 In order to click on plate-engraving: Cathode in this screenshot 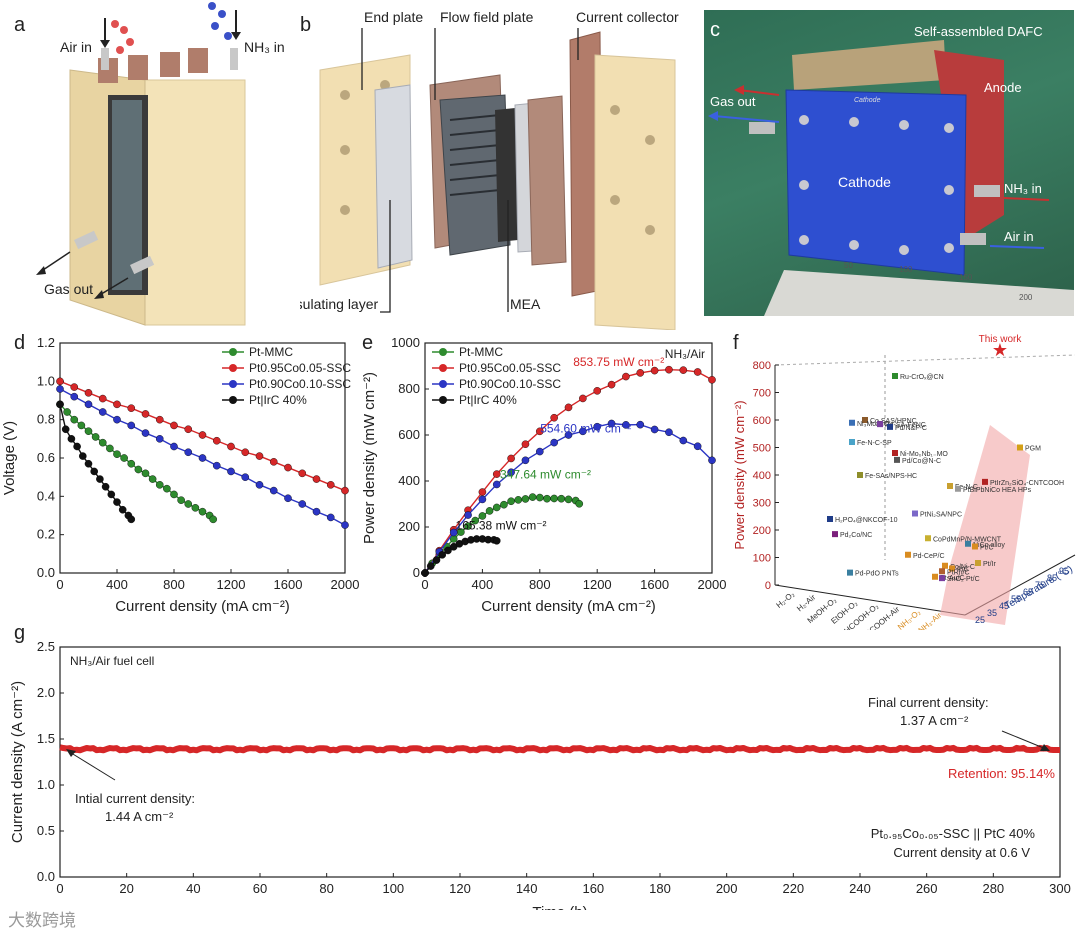, I will do `click(867, 100)`.